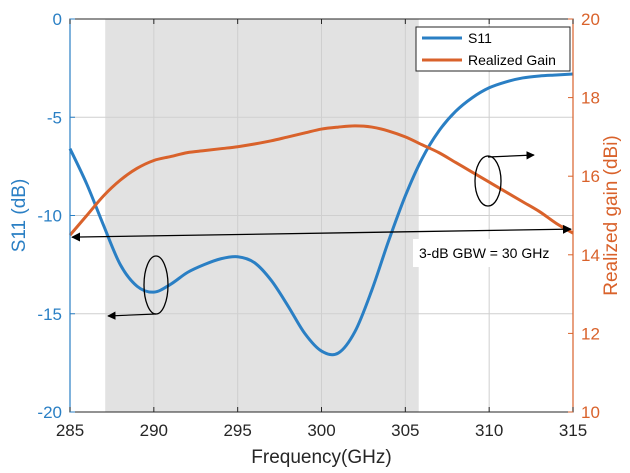 This screenshot has width=630, height=473. What do you see at coordinates (49, 314) in the screenshot?
I see `y-left-tick-label: -15` at bounding box center [49, 314].